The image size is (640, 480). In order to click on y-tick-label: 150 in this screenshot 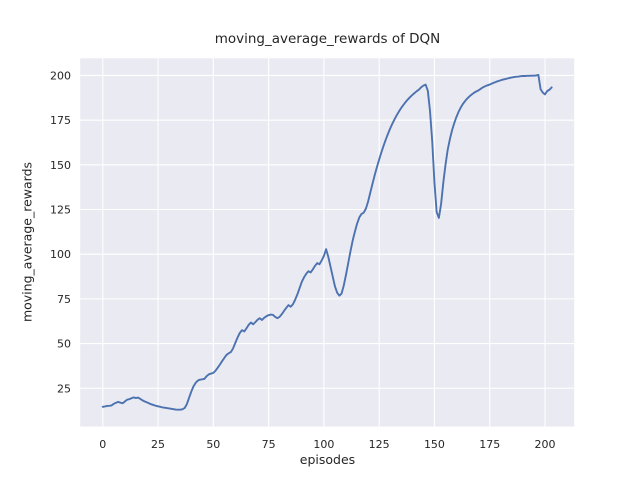, I will do `click(60, 165)`.